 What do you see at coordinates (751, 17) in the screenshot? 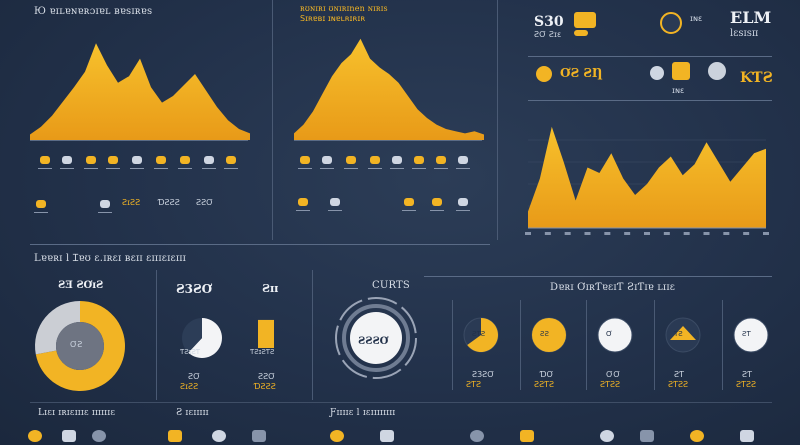
I see `brand-short: ELM` at bounding box center [751, 17].